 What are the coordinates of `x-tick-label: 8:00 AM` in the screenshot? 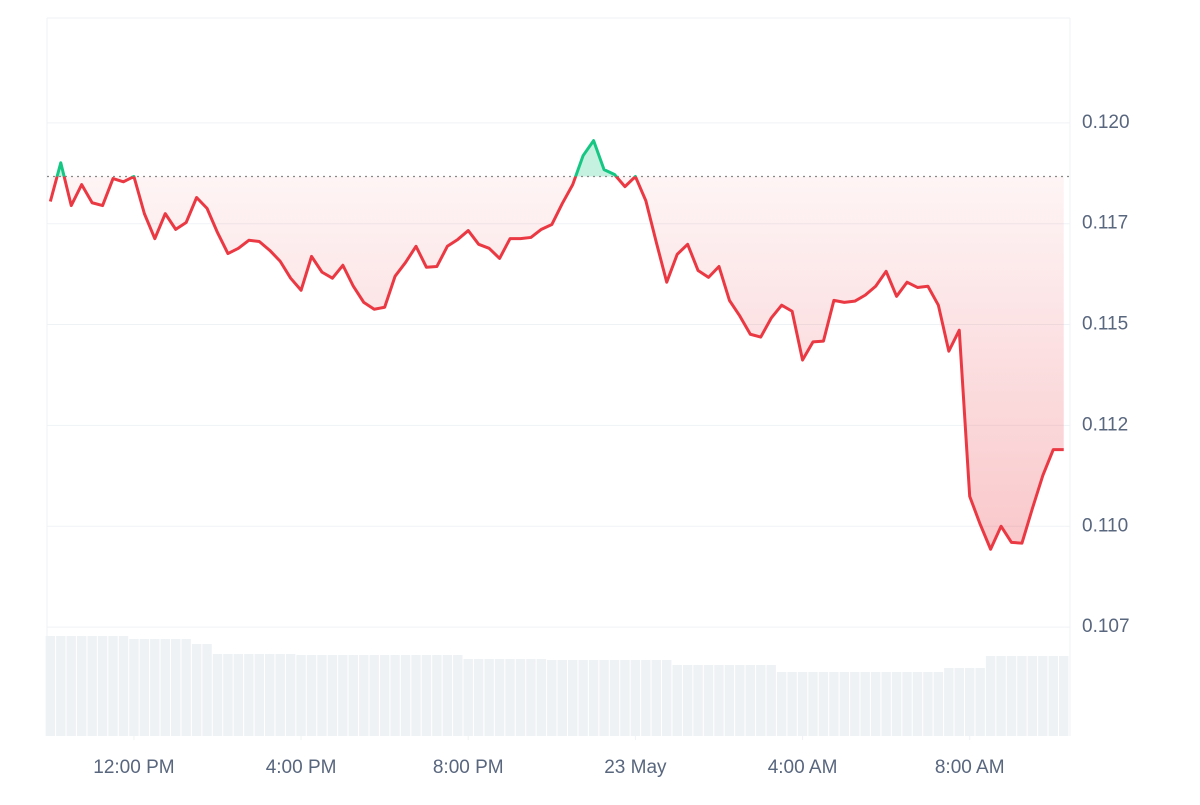 It's located at (970, 767).